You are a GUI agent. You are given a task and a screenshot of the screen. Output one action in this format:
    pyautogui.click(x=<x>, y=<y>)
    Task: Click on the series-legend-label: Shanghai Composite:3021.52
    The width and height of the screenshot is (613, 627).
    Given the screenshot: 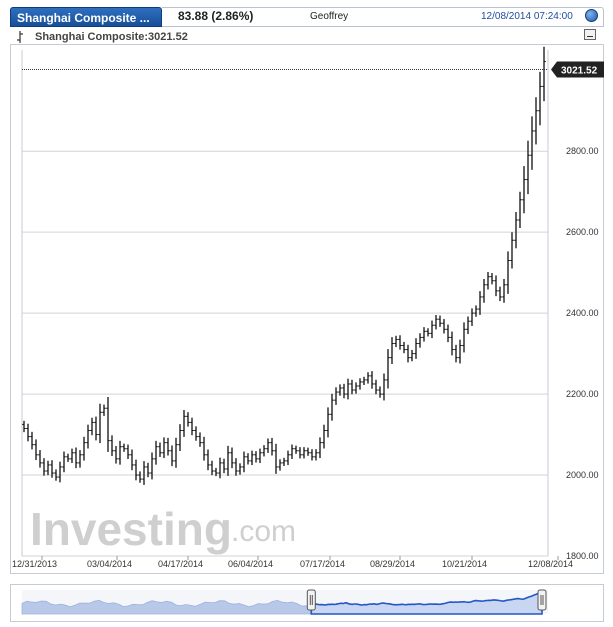 What is the action you would take?
    pyautogui.click(x=111, y=37)
    